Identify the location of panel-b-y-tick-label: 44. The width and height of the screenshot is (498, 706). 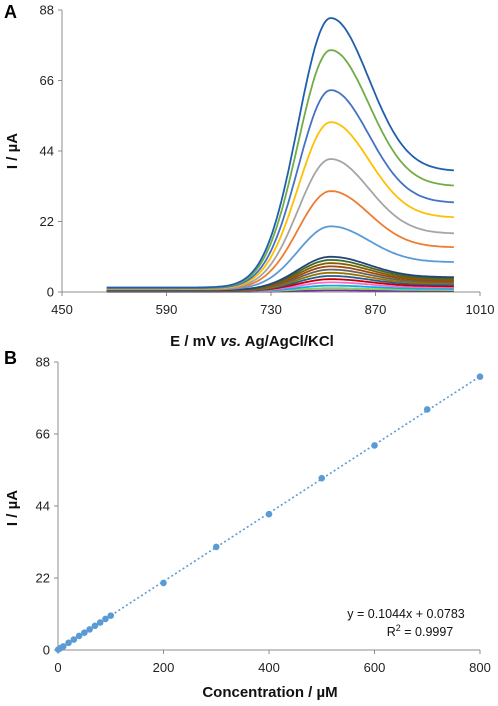
(43, 506).